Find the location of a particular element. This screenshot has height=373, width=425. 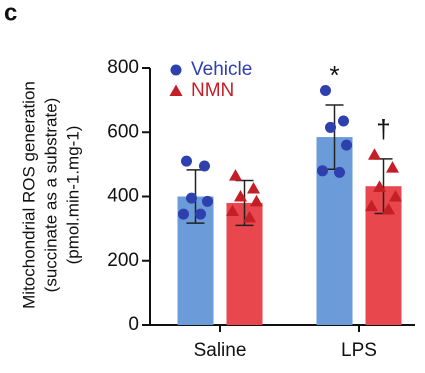

y-label-line: (pmol.min-1.mg-1) is located at coordinates (72, 195).